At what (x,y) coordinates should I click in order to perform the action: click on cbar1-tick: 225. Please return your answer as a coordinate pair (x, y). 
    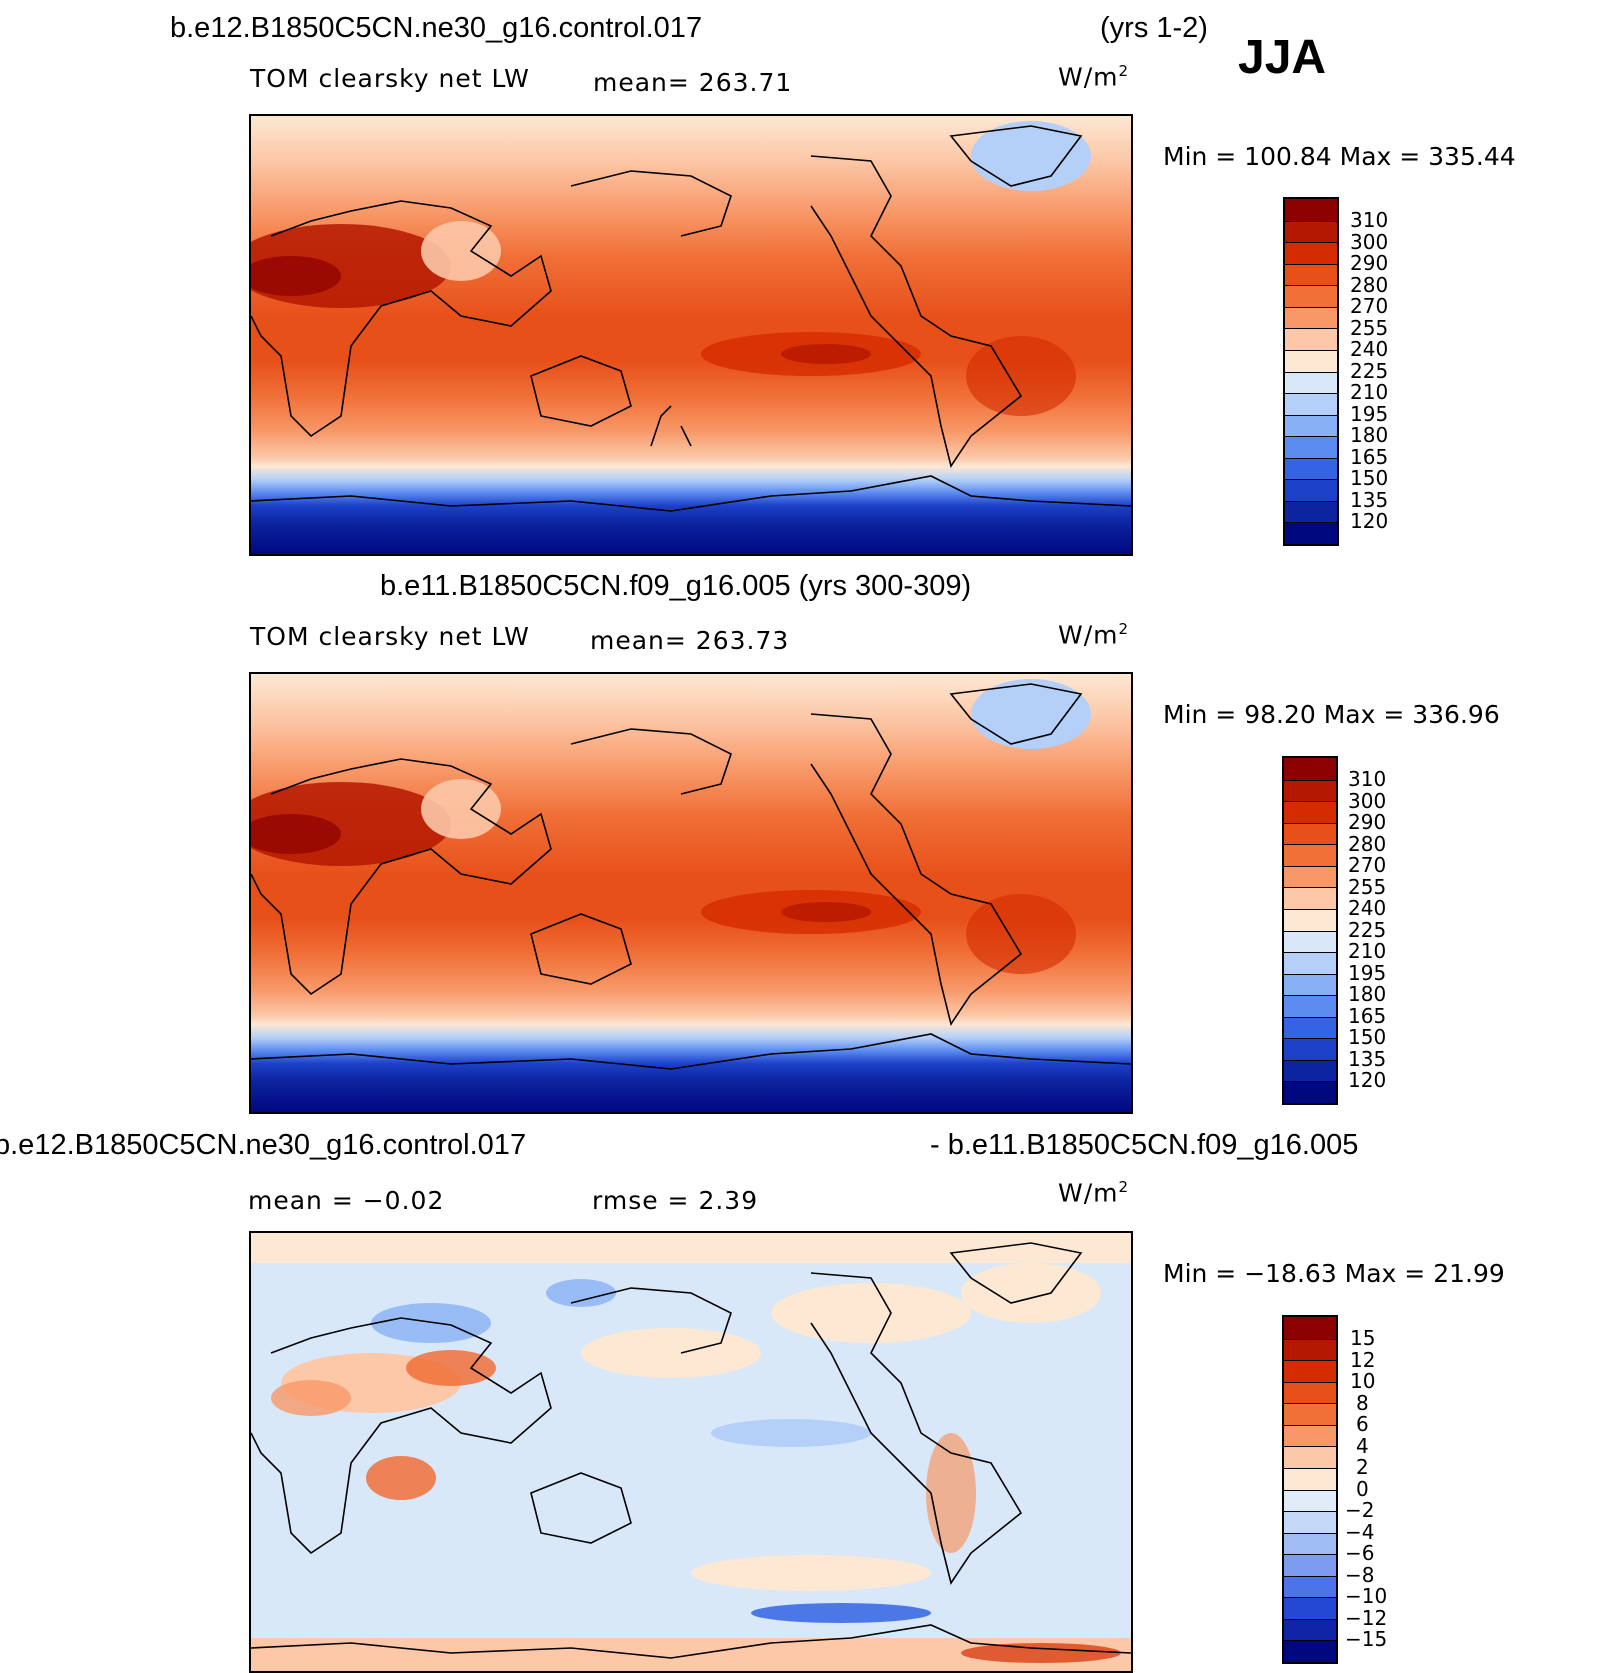
    Looking at the image, I should click on (1369, 371).